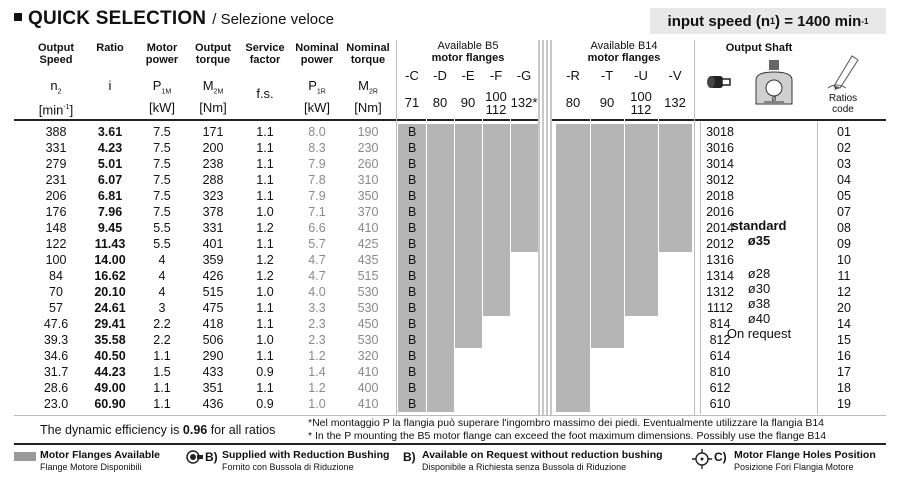 This screenshot has height=490, width=900. I want to click on cell-p1r: 5.7, so click(317, 244).